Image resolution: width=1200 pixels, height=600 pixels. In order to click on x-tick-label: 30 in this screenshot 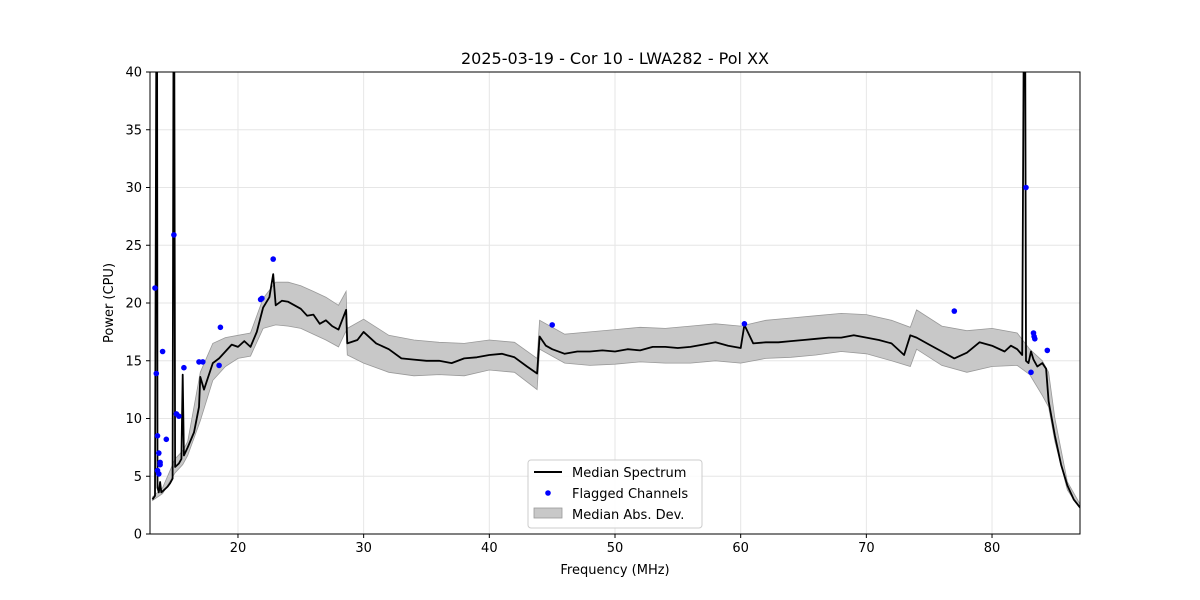, I will do `click(363, 548)`.